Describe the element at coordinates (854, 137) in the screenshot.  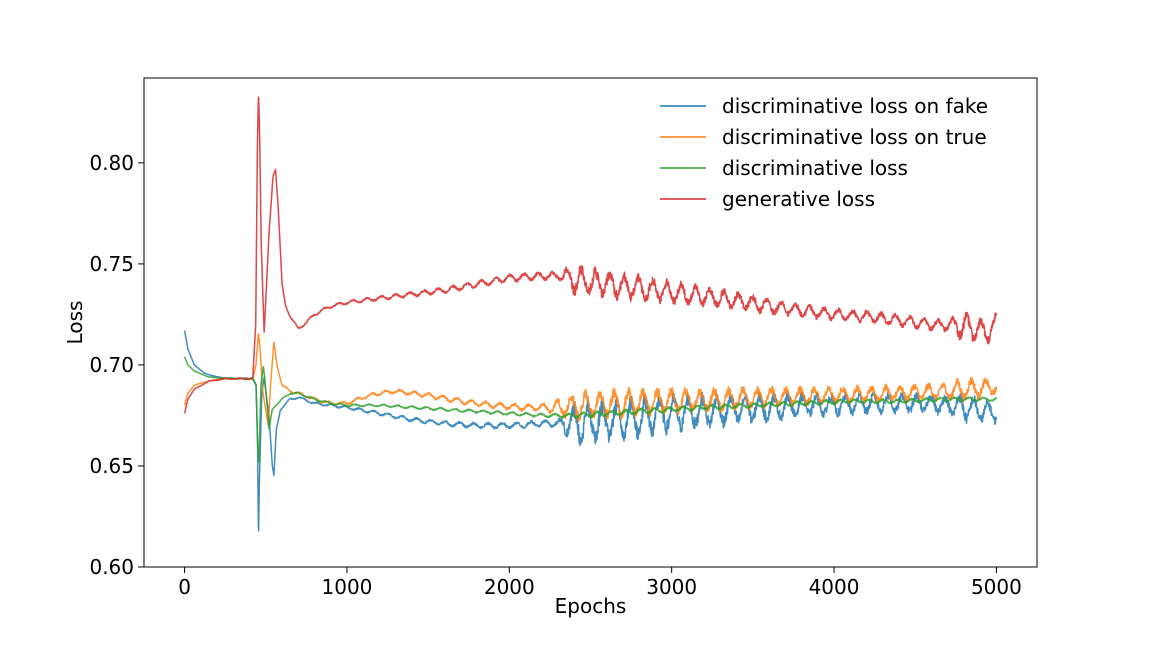
I see `legend-label: discriminative loss on true` at that location.